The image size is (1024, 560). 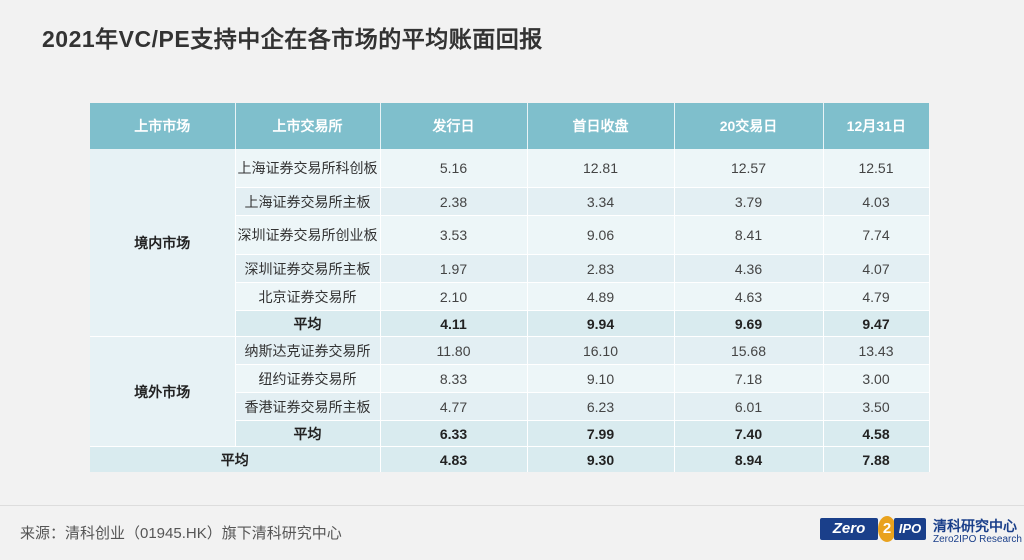 What do you see at coordinates (308, 235) in the screenshot?
I see `exchange-cell: 深圳证券交易所创业板` at bounding box center [308, 235].